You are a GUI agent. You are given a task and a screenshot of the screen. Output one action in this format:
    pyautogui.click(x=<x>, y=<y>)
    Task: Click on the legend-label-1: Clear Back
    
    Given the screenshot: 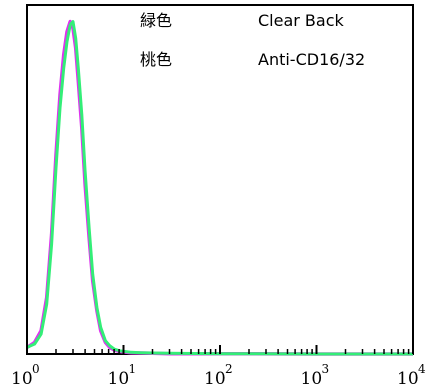 What is the action you would take?
    pyautogui.click(x=301, y=20)
    